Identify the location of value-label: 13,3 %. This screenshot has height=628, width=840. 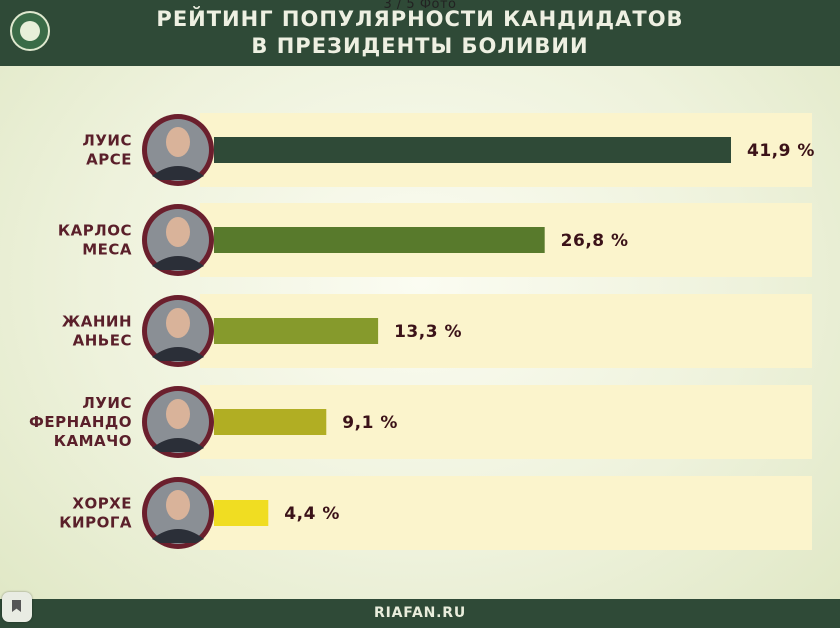
(428, 332).